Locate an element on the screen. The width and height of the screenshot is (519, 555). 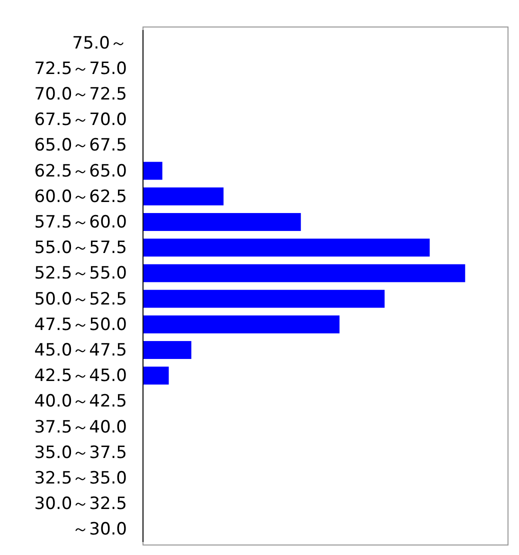
y-tick-label: 50.0～52.5 is located at coordinates (80, 299).